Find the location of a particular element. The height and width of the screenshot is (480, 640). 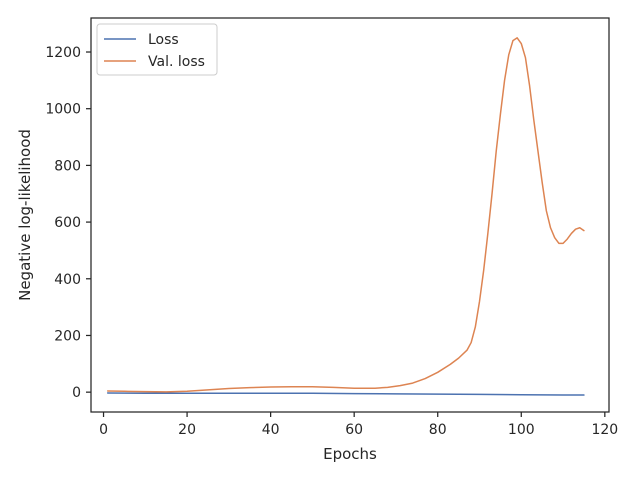

y-axis-ticks: 0 200 400 600 800 1000 1200 is located at coordinates (68, 223).